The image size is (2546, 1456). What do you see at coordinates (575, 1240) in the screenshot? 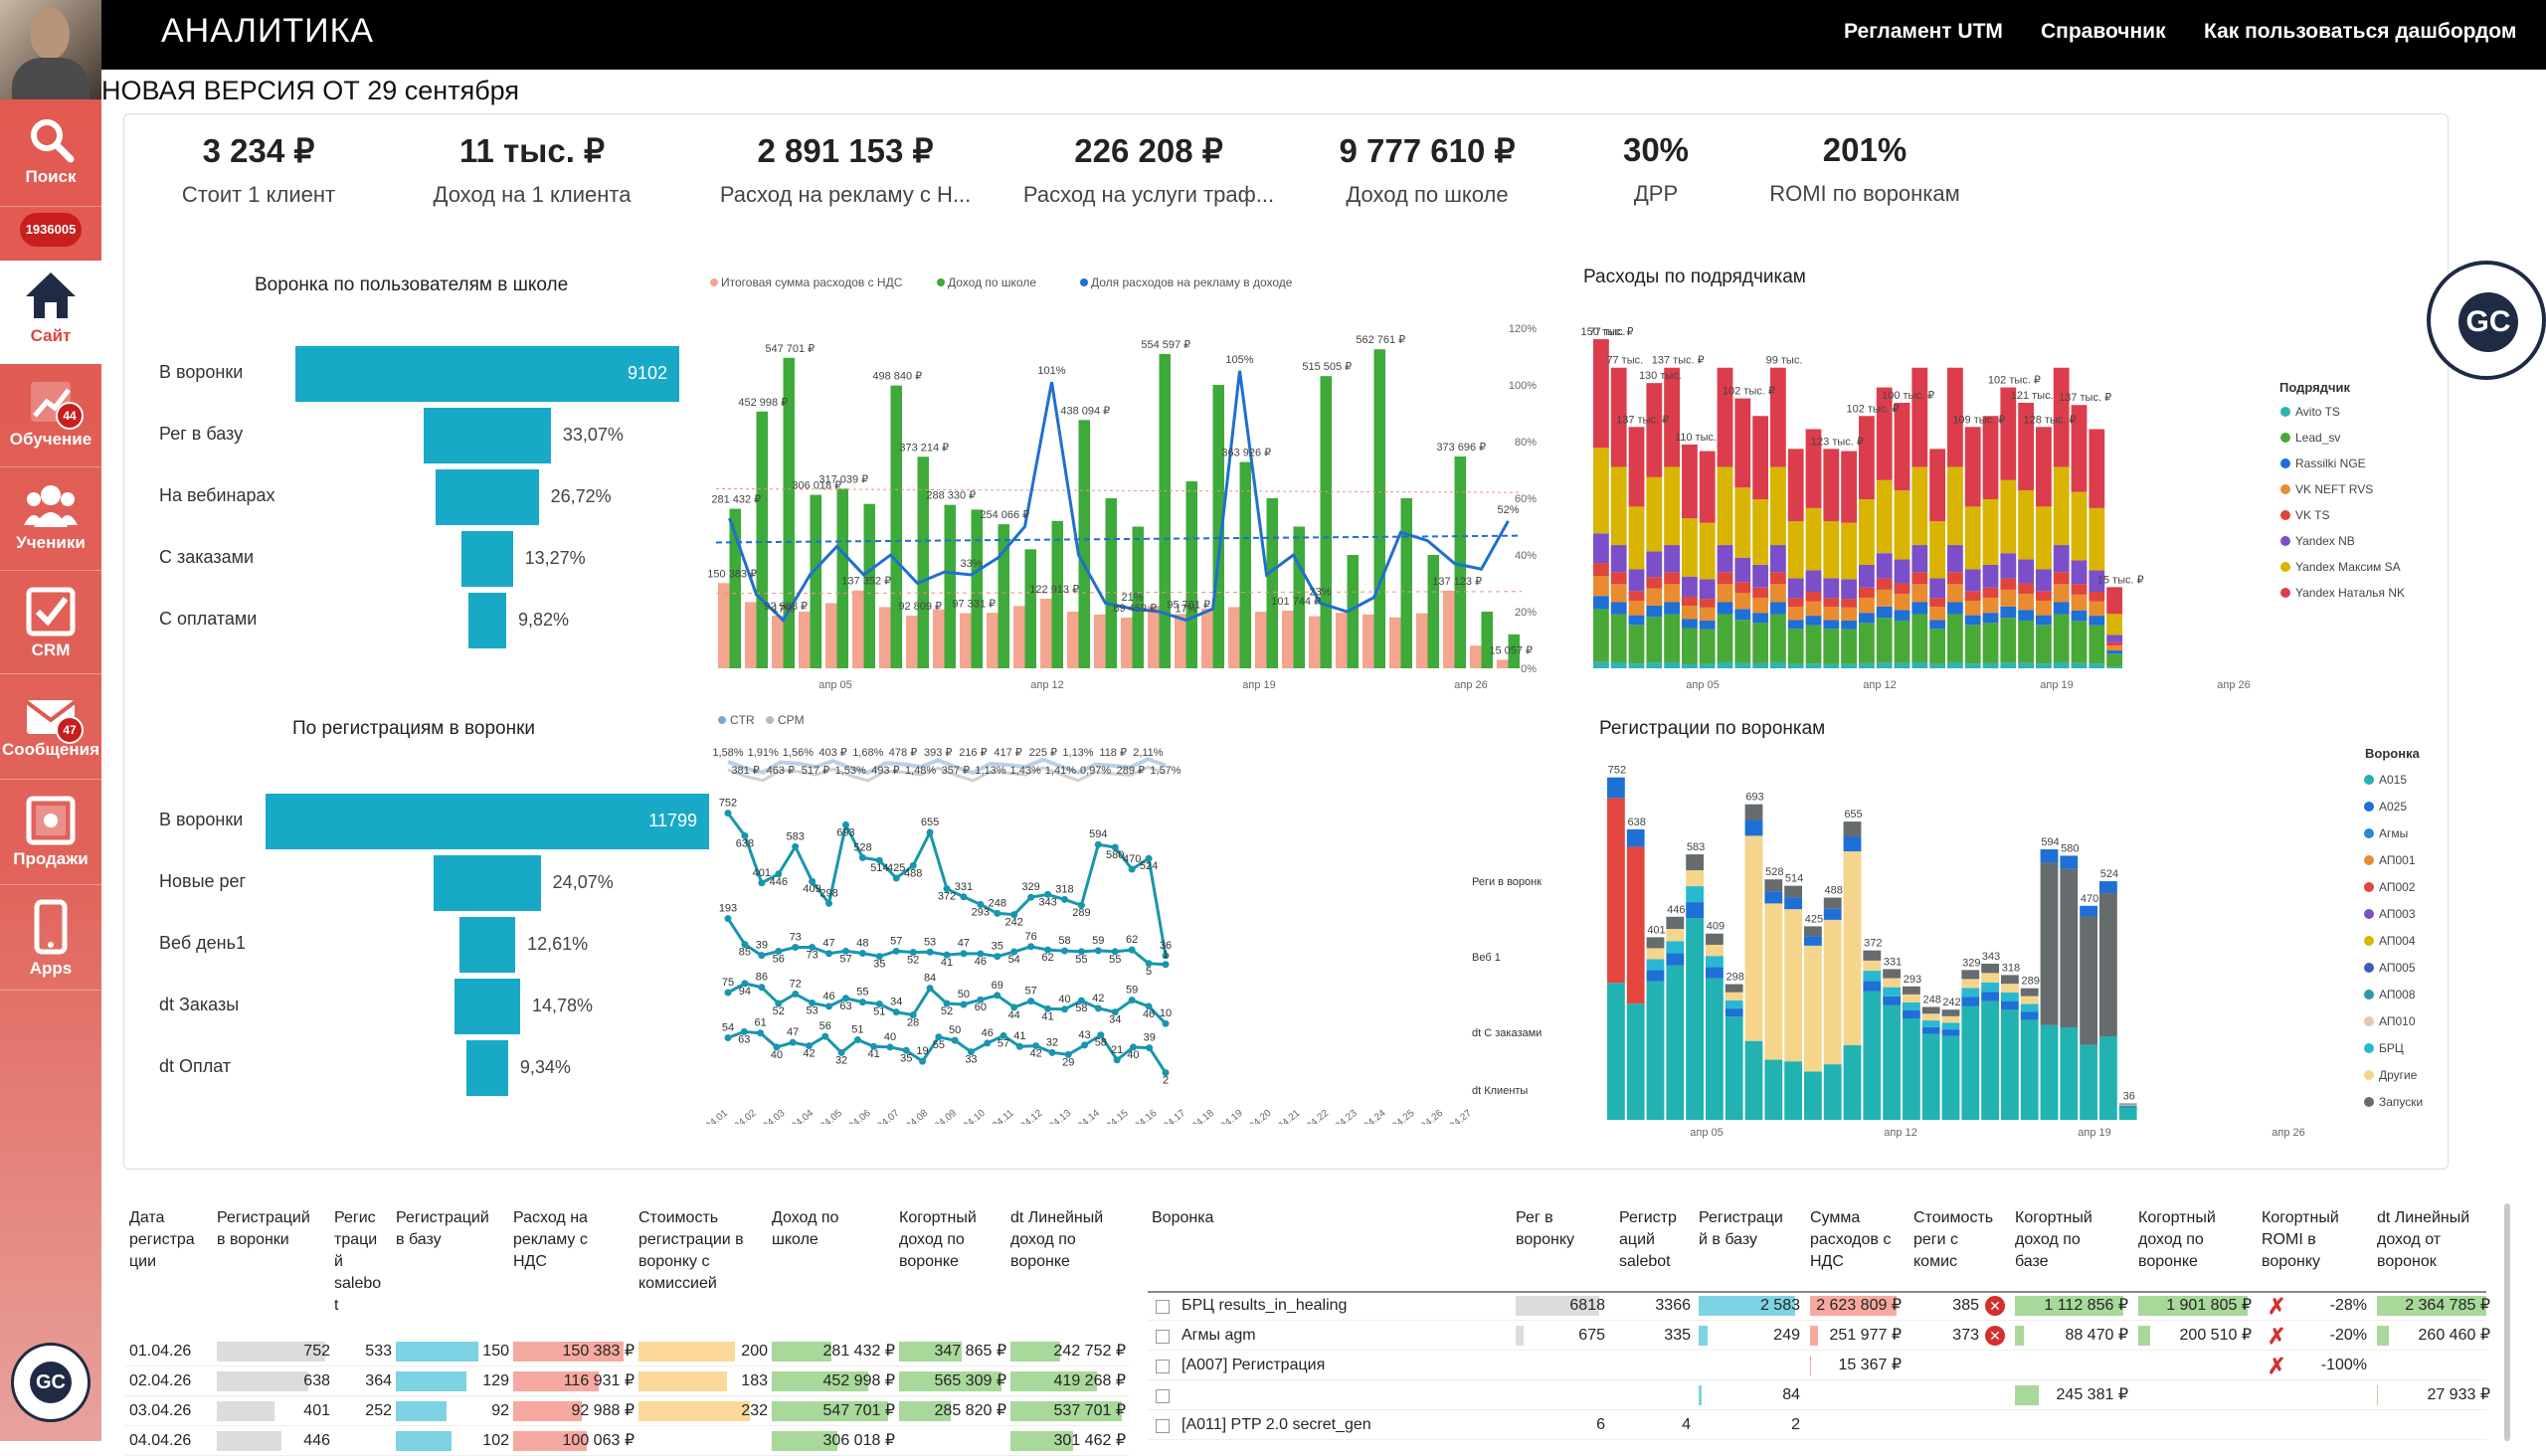
I see `column-header: Расход на рекламу с НДС` at bounding box center [575, 1240].